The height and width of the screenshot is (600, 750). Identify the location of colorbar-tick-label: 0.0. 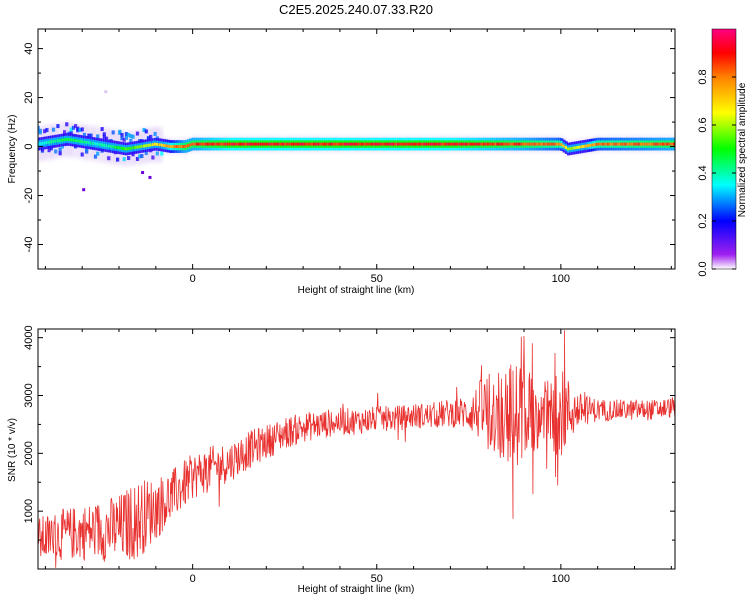
(703, 268).